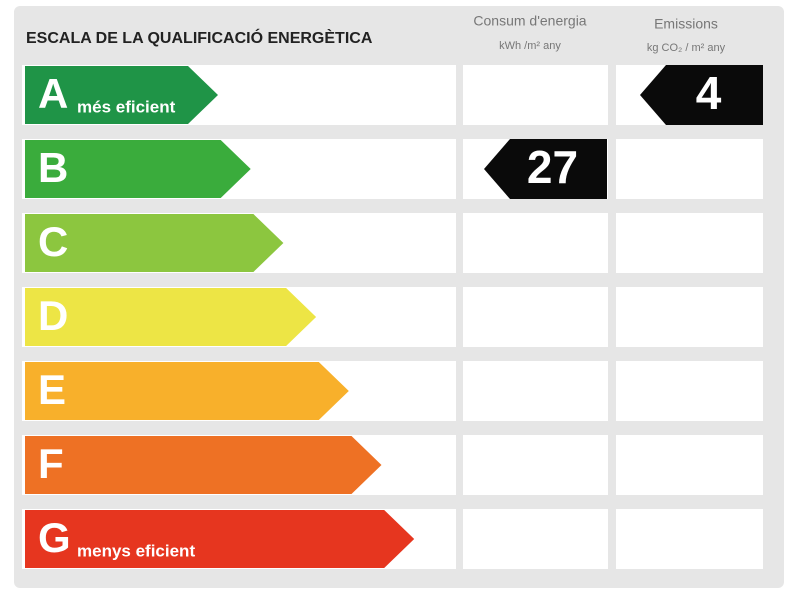  I want to click on title: ESCALA DE LA QUALIFICACIÓ ENERGÈTICA, so click(199, 37).